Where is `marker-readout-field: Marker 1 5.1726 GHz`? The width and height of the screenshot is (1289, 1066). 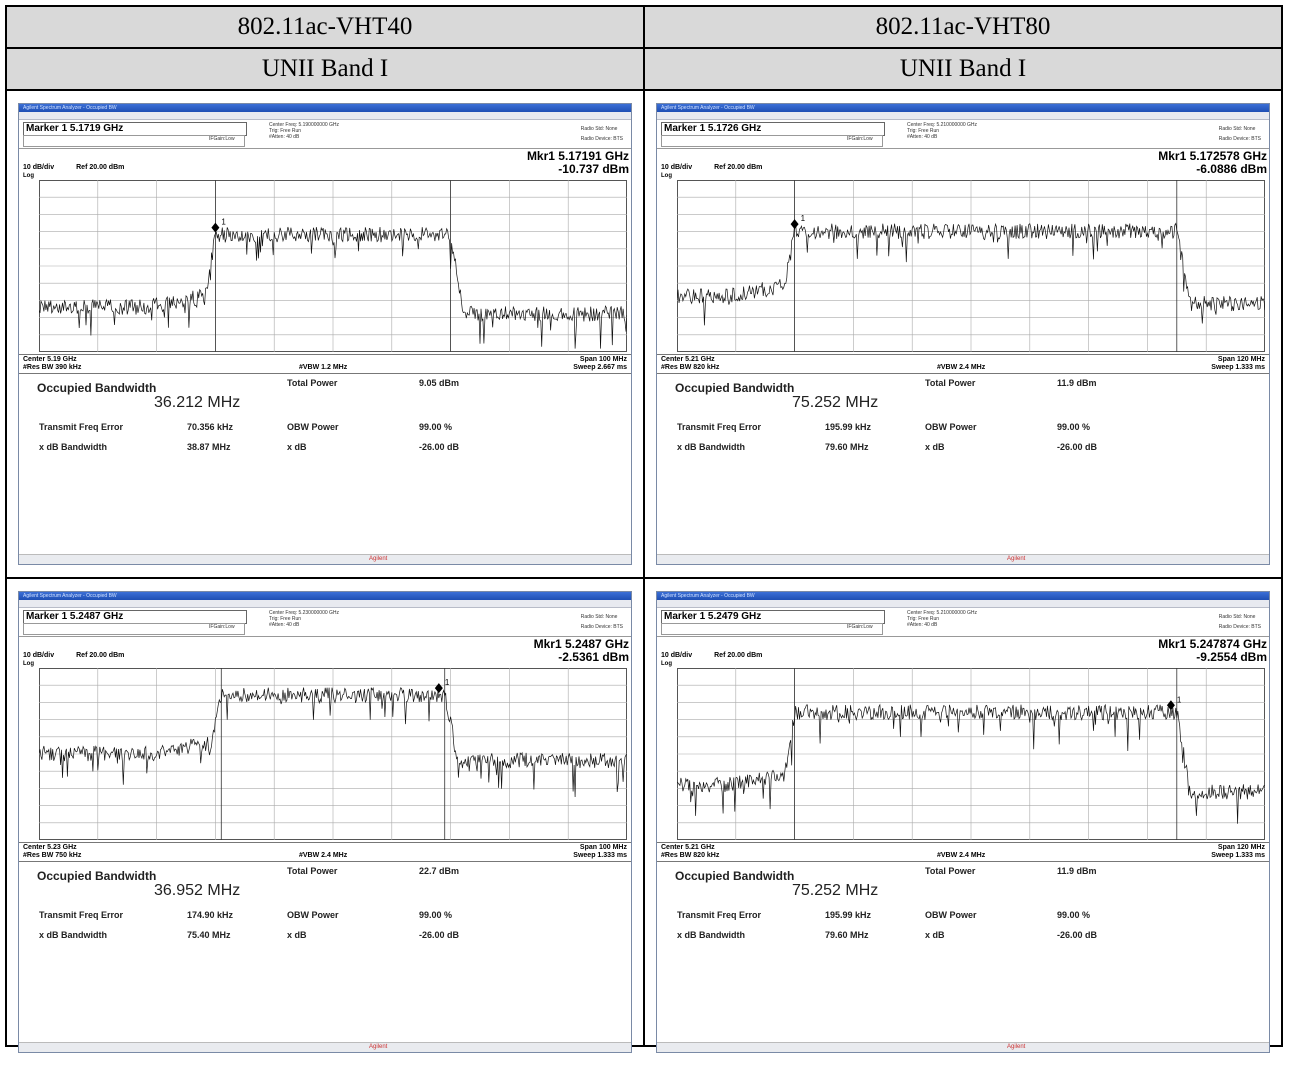
marker-readout-field: Marker 1 5.1726 GHz is located at coordinates (773, 129).